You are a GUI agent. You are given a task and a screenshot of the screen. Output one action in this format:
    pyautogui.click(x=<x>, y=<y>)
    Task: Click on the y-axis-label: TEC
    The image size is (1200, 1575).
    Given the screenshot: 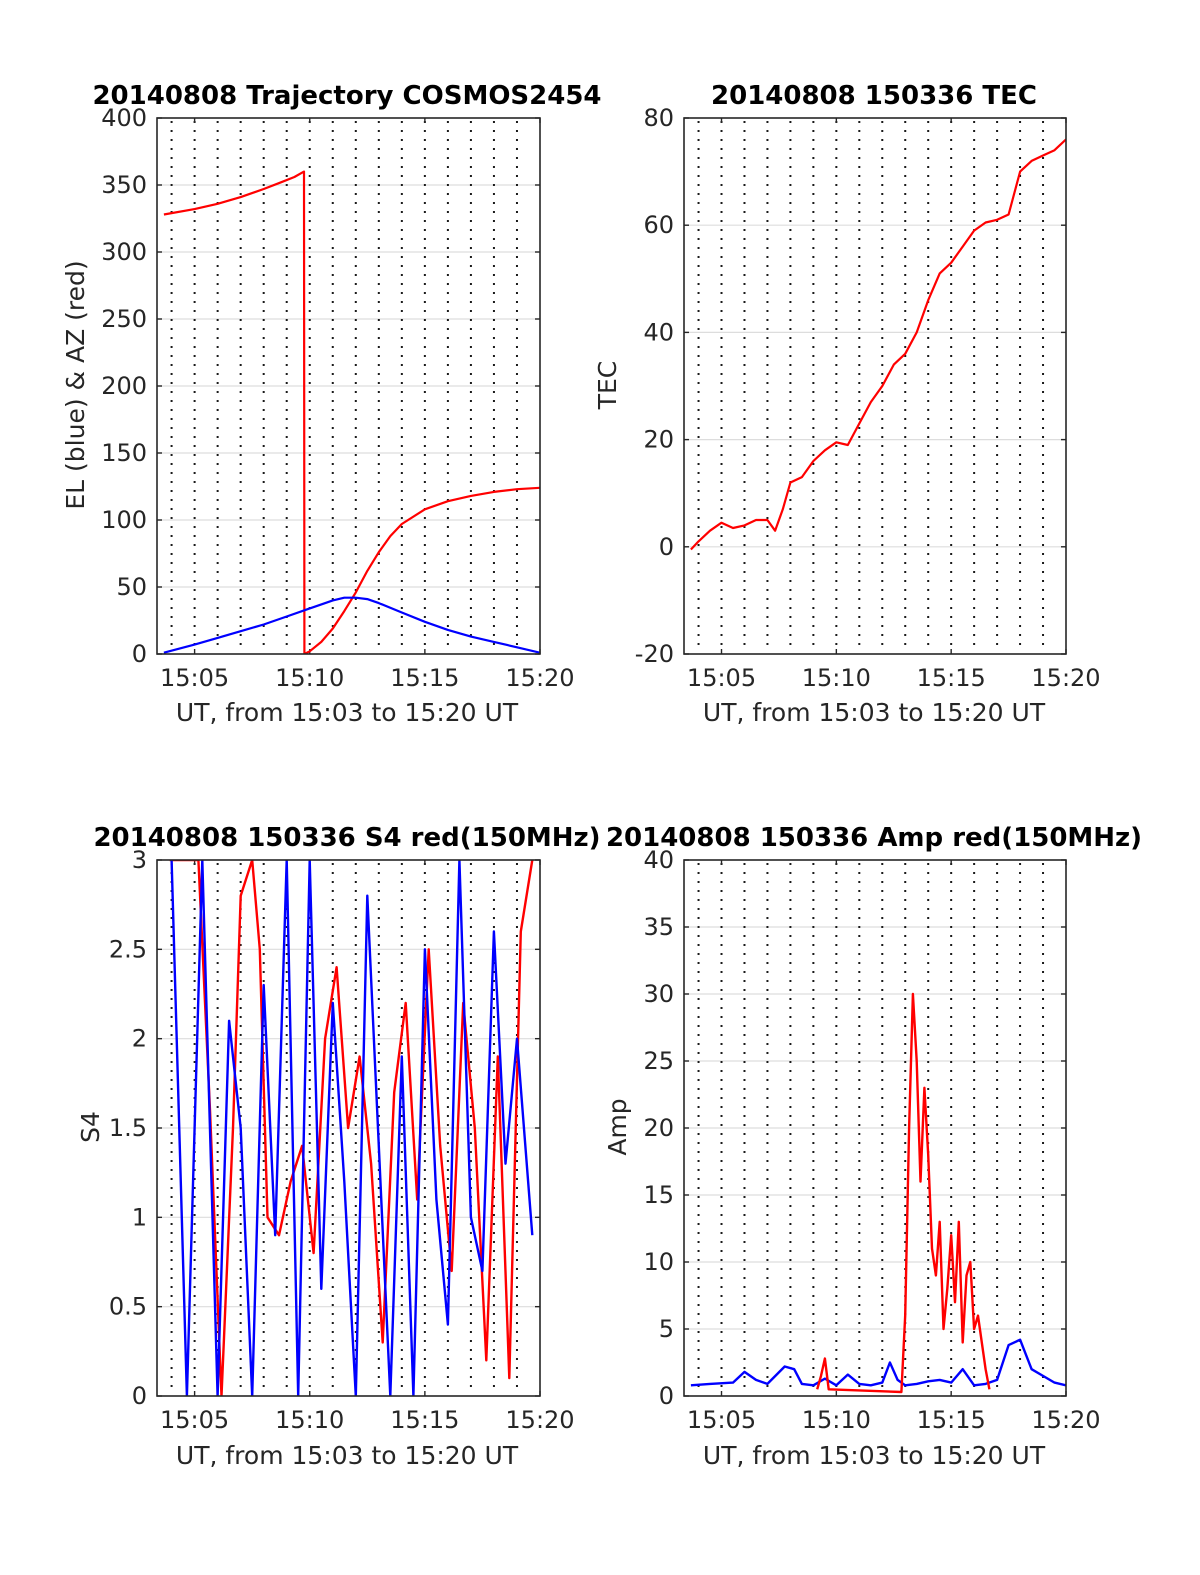 What is the action you would take?
    pyautogui.click(x=607, y=386)
    